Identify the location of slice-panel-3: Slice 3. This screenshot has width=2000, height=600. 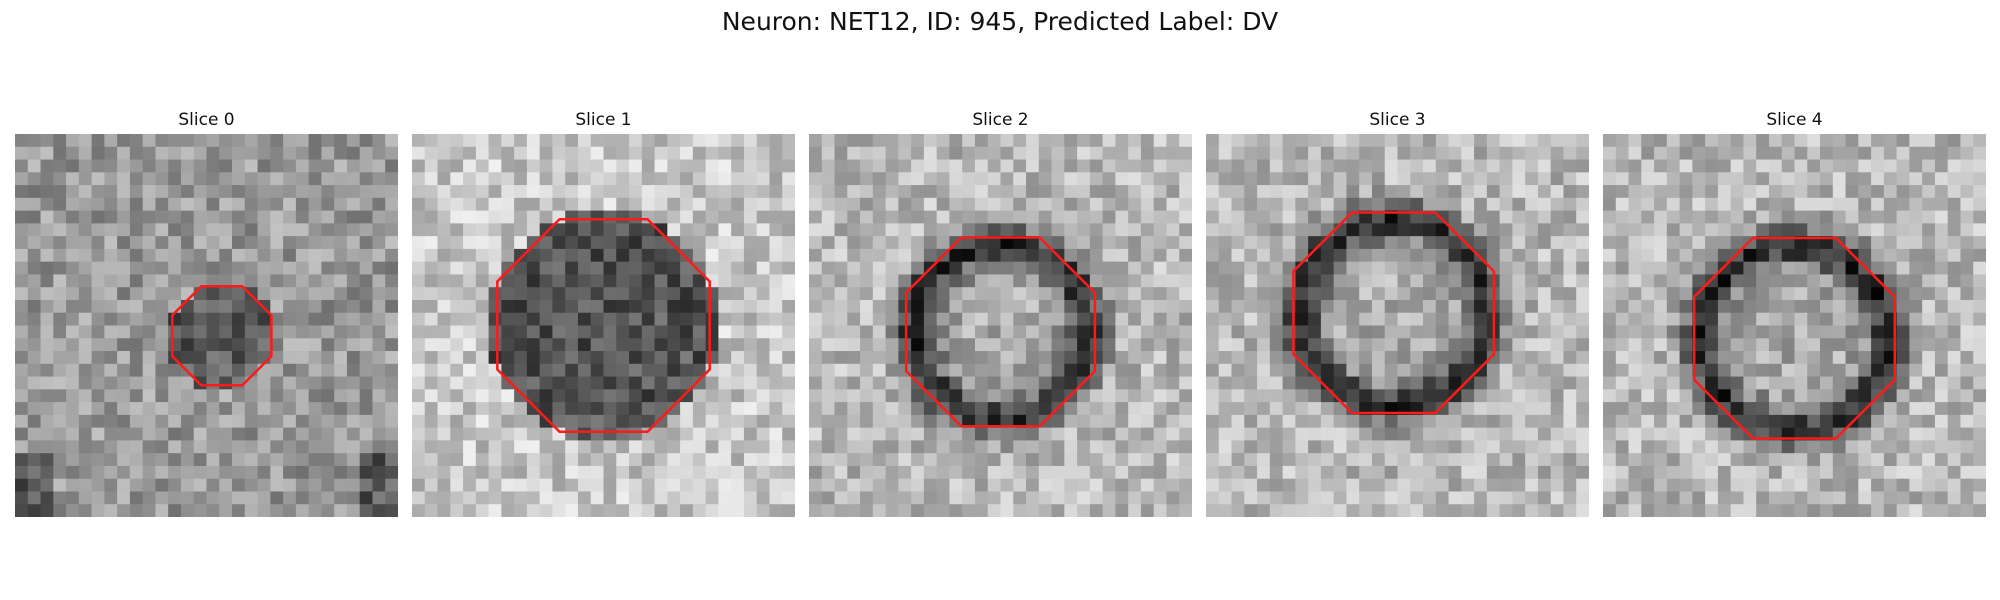
(1397, 313).